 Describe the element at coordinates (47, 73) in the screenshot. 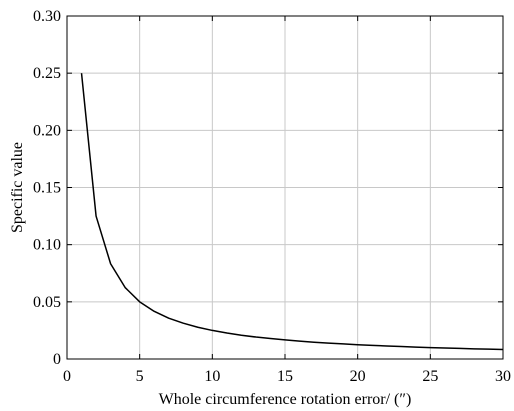

I see `y-tick-label: 0.25` at that location.